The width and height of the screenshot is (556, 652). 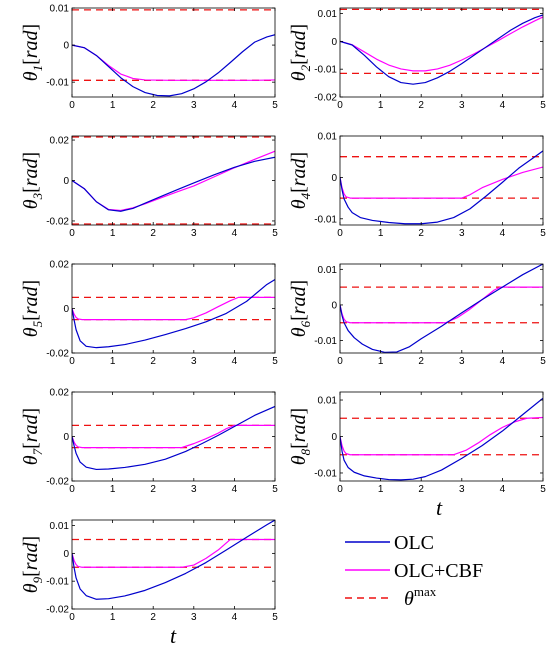 I want to click on y-label-subscript: 9, so click(x=37, y=579).